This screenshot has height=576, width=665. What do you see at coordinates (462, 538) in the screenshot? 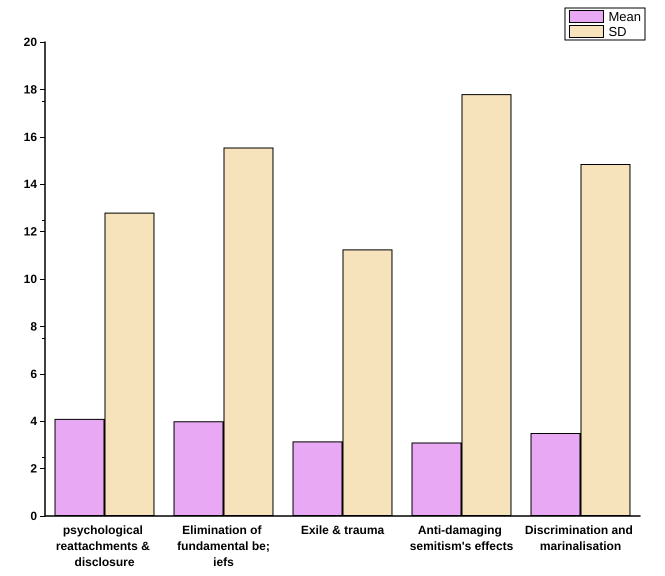
I see `x-tick-label: Anti-damaging semitism's effects` at bounding box center [462, 538].